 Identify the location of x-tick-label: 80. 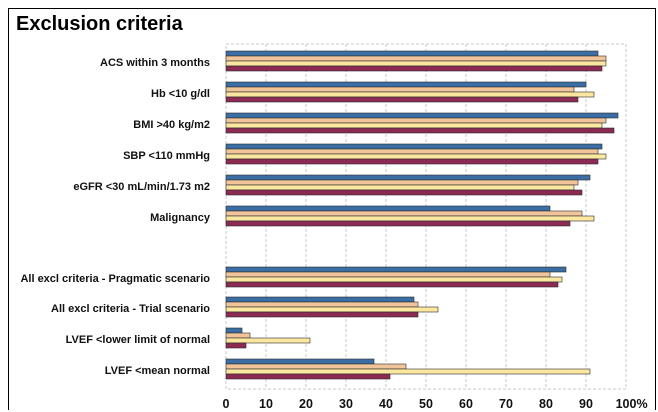
(546, 404).